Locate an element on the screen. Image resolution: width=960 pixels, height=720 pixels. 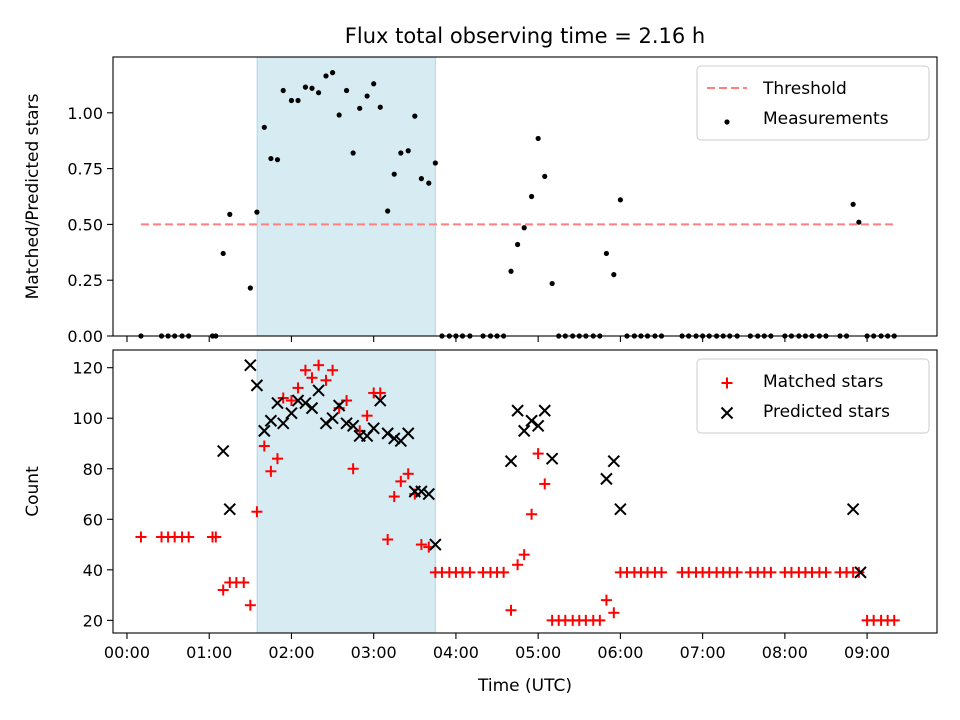
top-y-axis-label: Matched/Predicted stars is located at coordinates (33, 196).